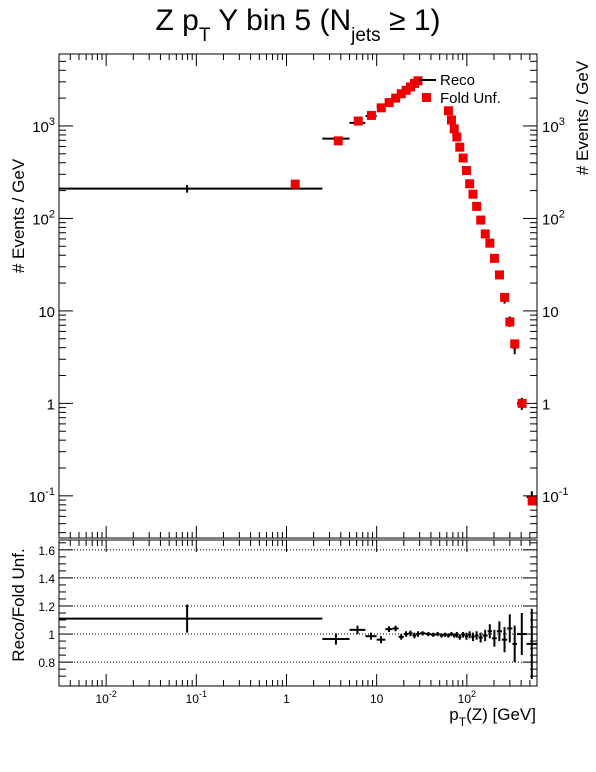  What do you see at coordinates (205, 35) in the screenshot?
I see `title-part-sub-t: T` at bounding box center [205, 35].